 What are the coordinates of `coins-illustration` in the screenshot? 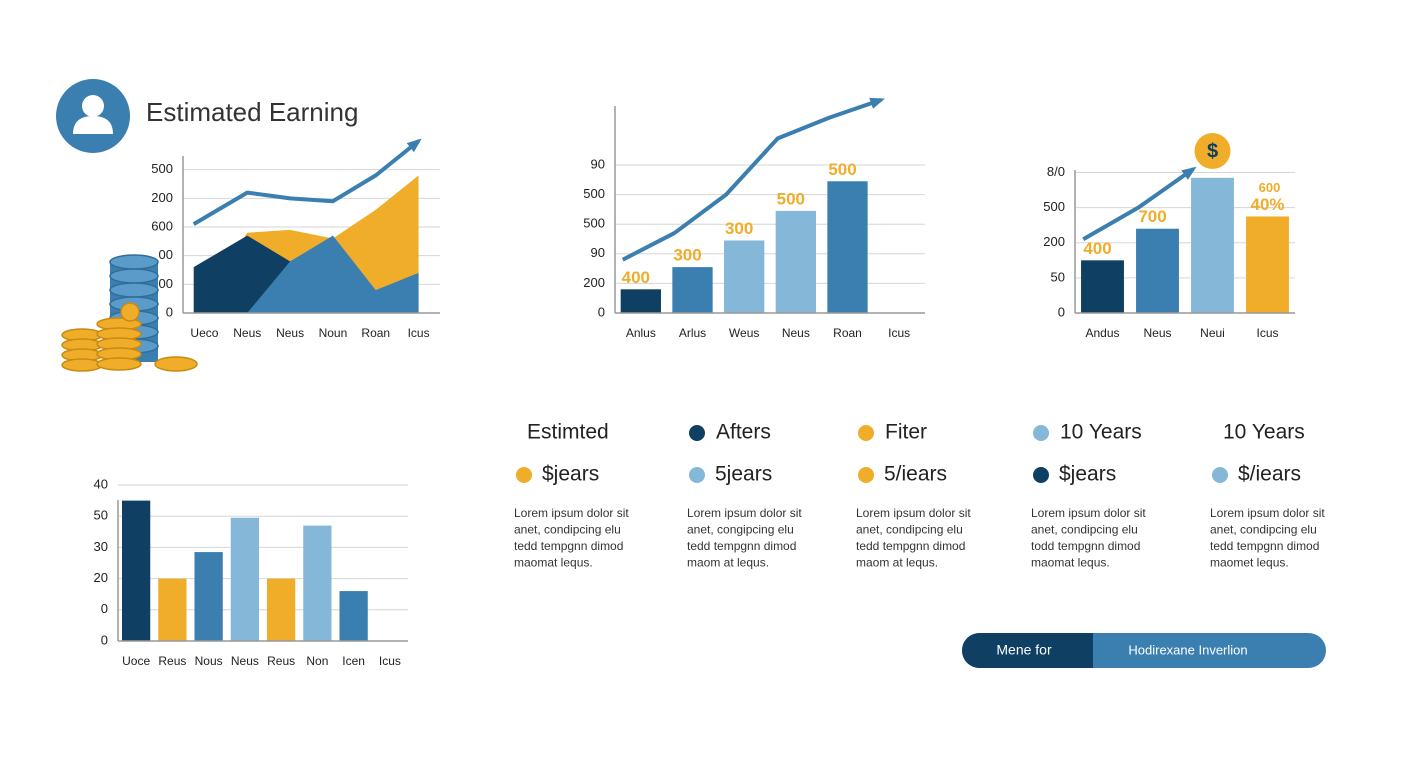 It's located at (129, 313).